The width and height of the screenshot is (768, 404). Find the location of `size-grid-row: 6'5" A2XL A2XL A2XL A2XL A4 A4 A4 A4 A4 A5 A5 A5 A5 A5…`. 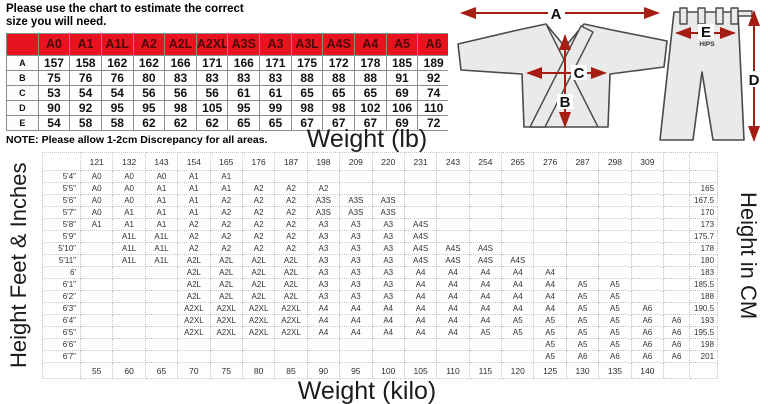

size-grid-row: 6'5" A2XL A2XL A2XL A2XL A4 A4 A4 A4 A4 A5 A5 A5 A5 A5… is located at coordinates (380, 332).